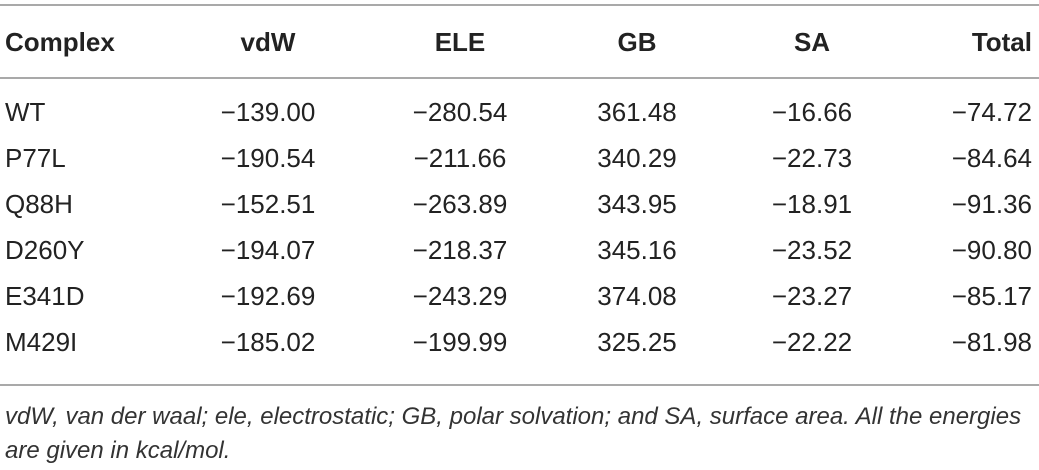 This screenshot has height=470, width=1039. I want to click on table-cell: 374.08, so click(637, 296).